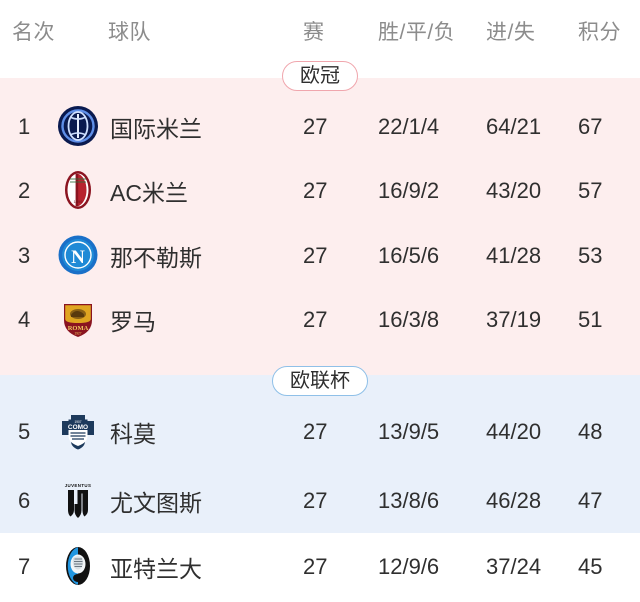  I want to click on europa-league-badge: 欧联杯, so click(320, 381).